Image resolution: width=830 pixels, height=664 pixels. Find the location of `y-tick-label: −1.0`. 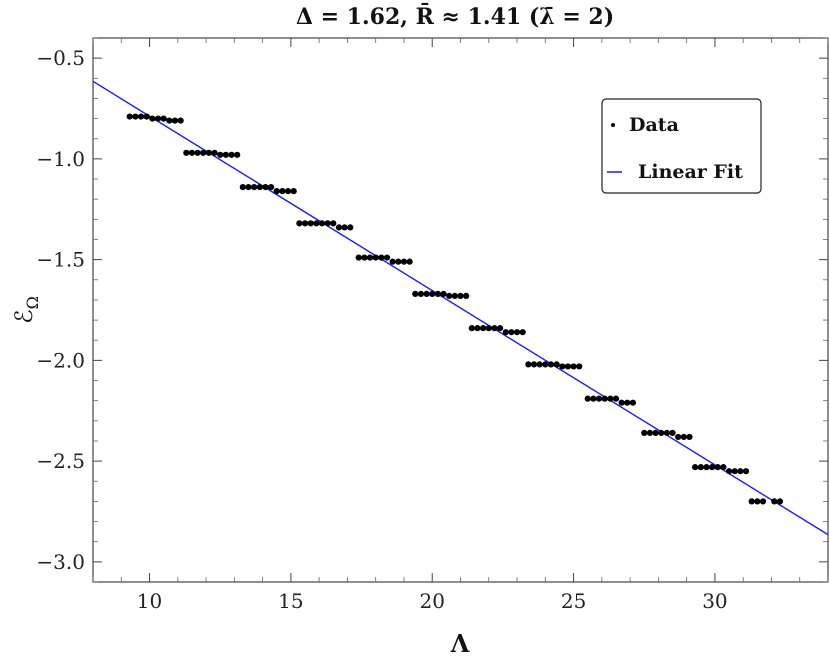

y-tick-label: −1.0 is located at coordinates (60, 159).